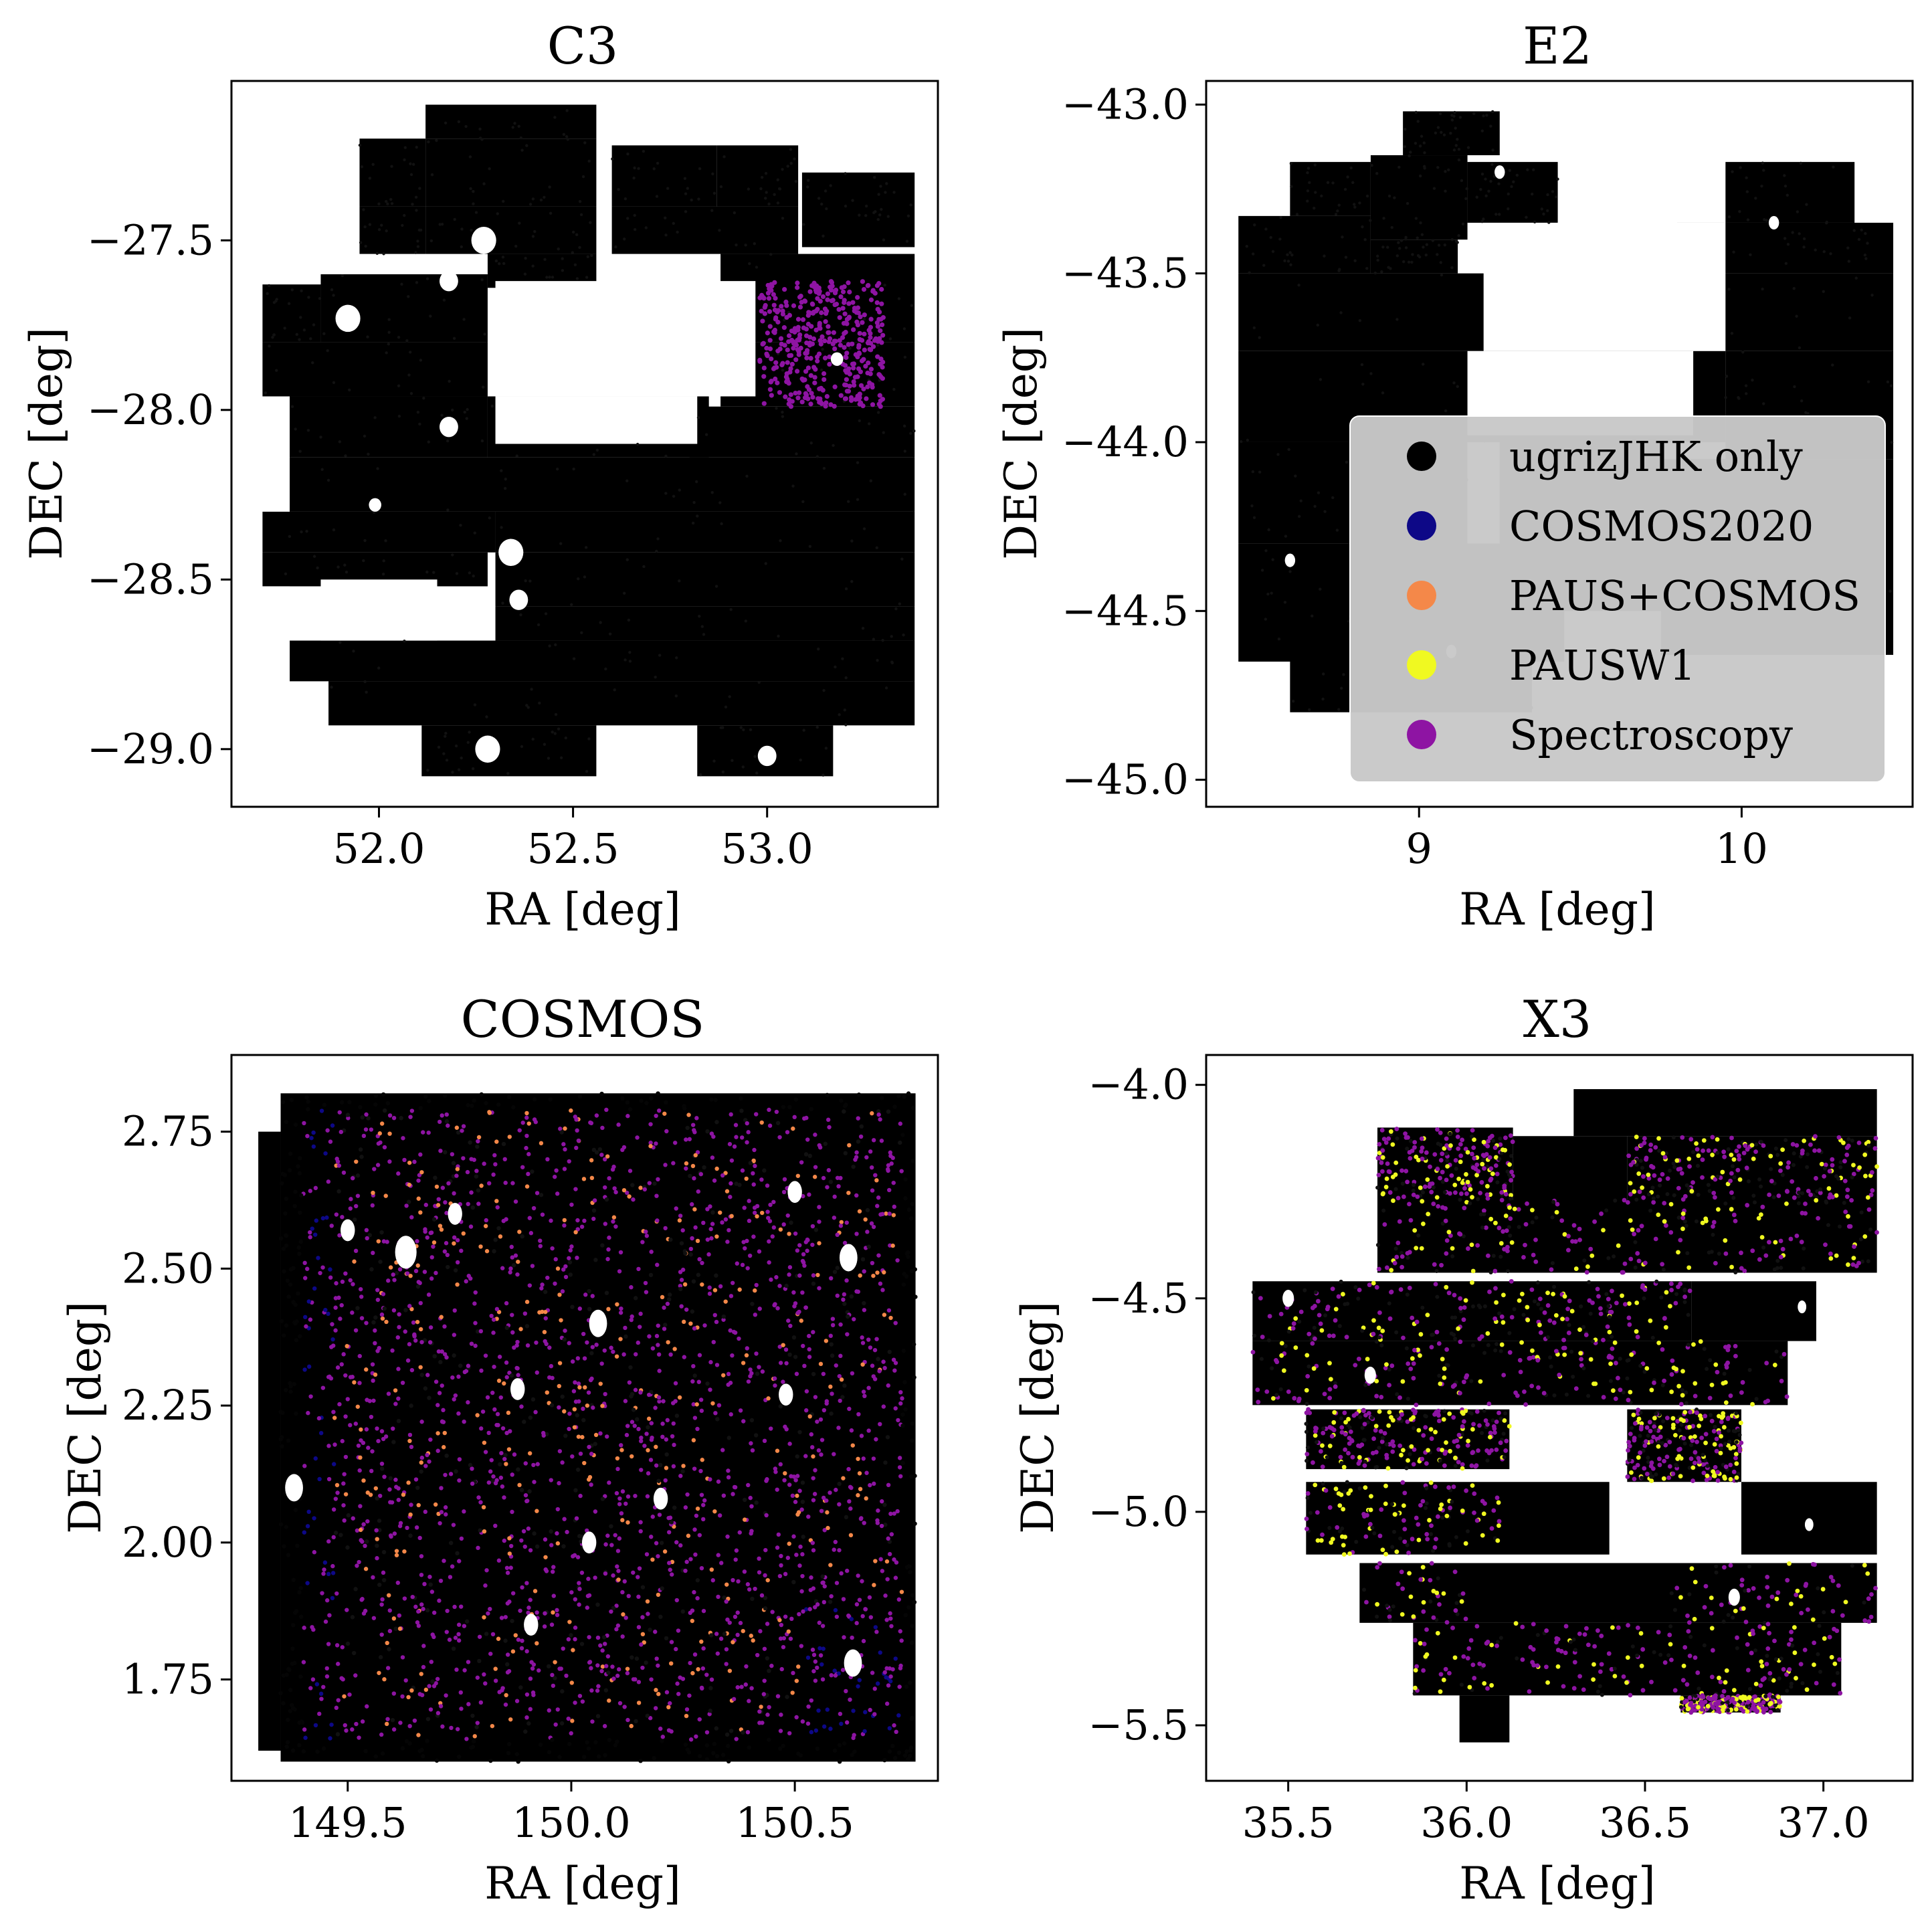 The height and width of the screenshot is (1932, 1932). I want to click on y-tick-label: −27.5, so click(150, 240).